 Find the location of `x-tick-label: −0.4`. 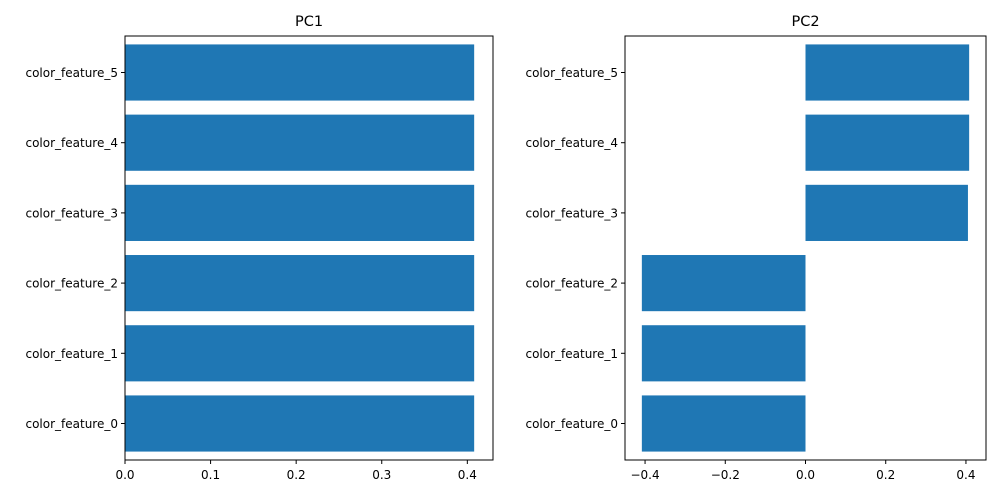

x-tick-label: −0.4 is located at coordinates (644, 475).